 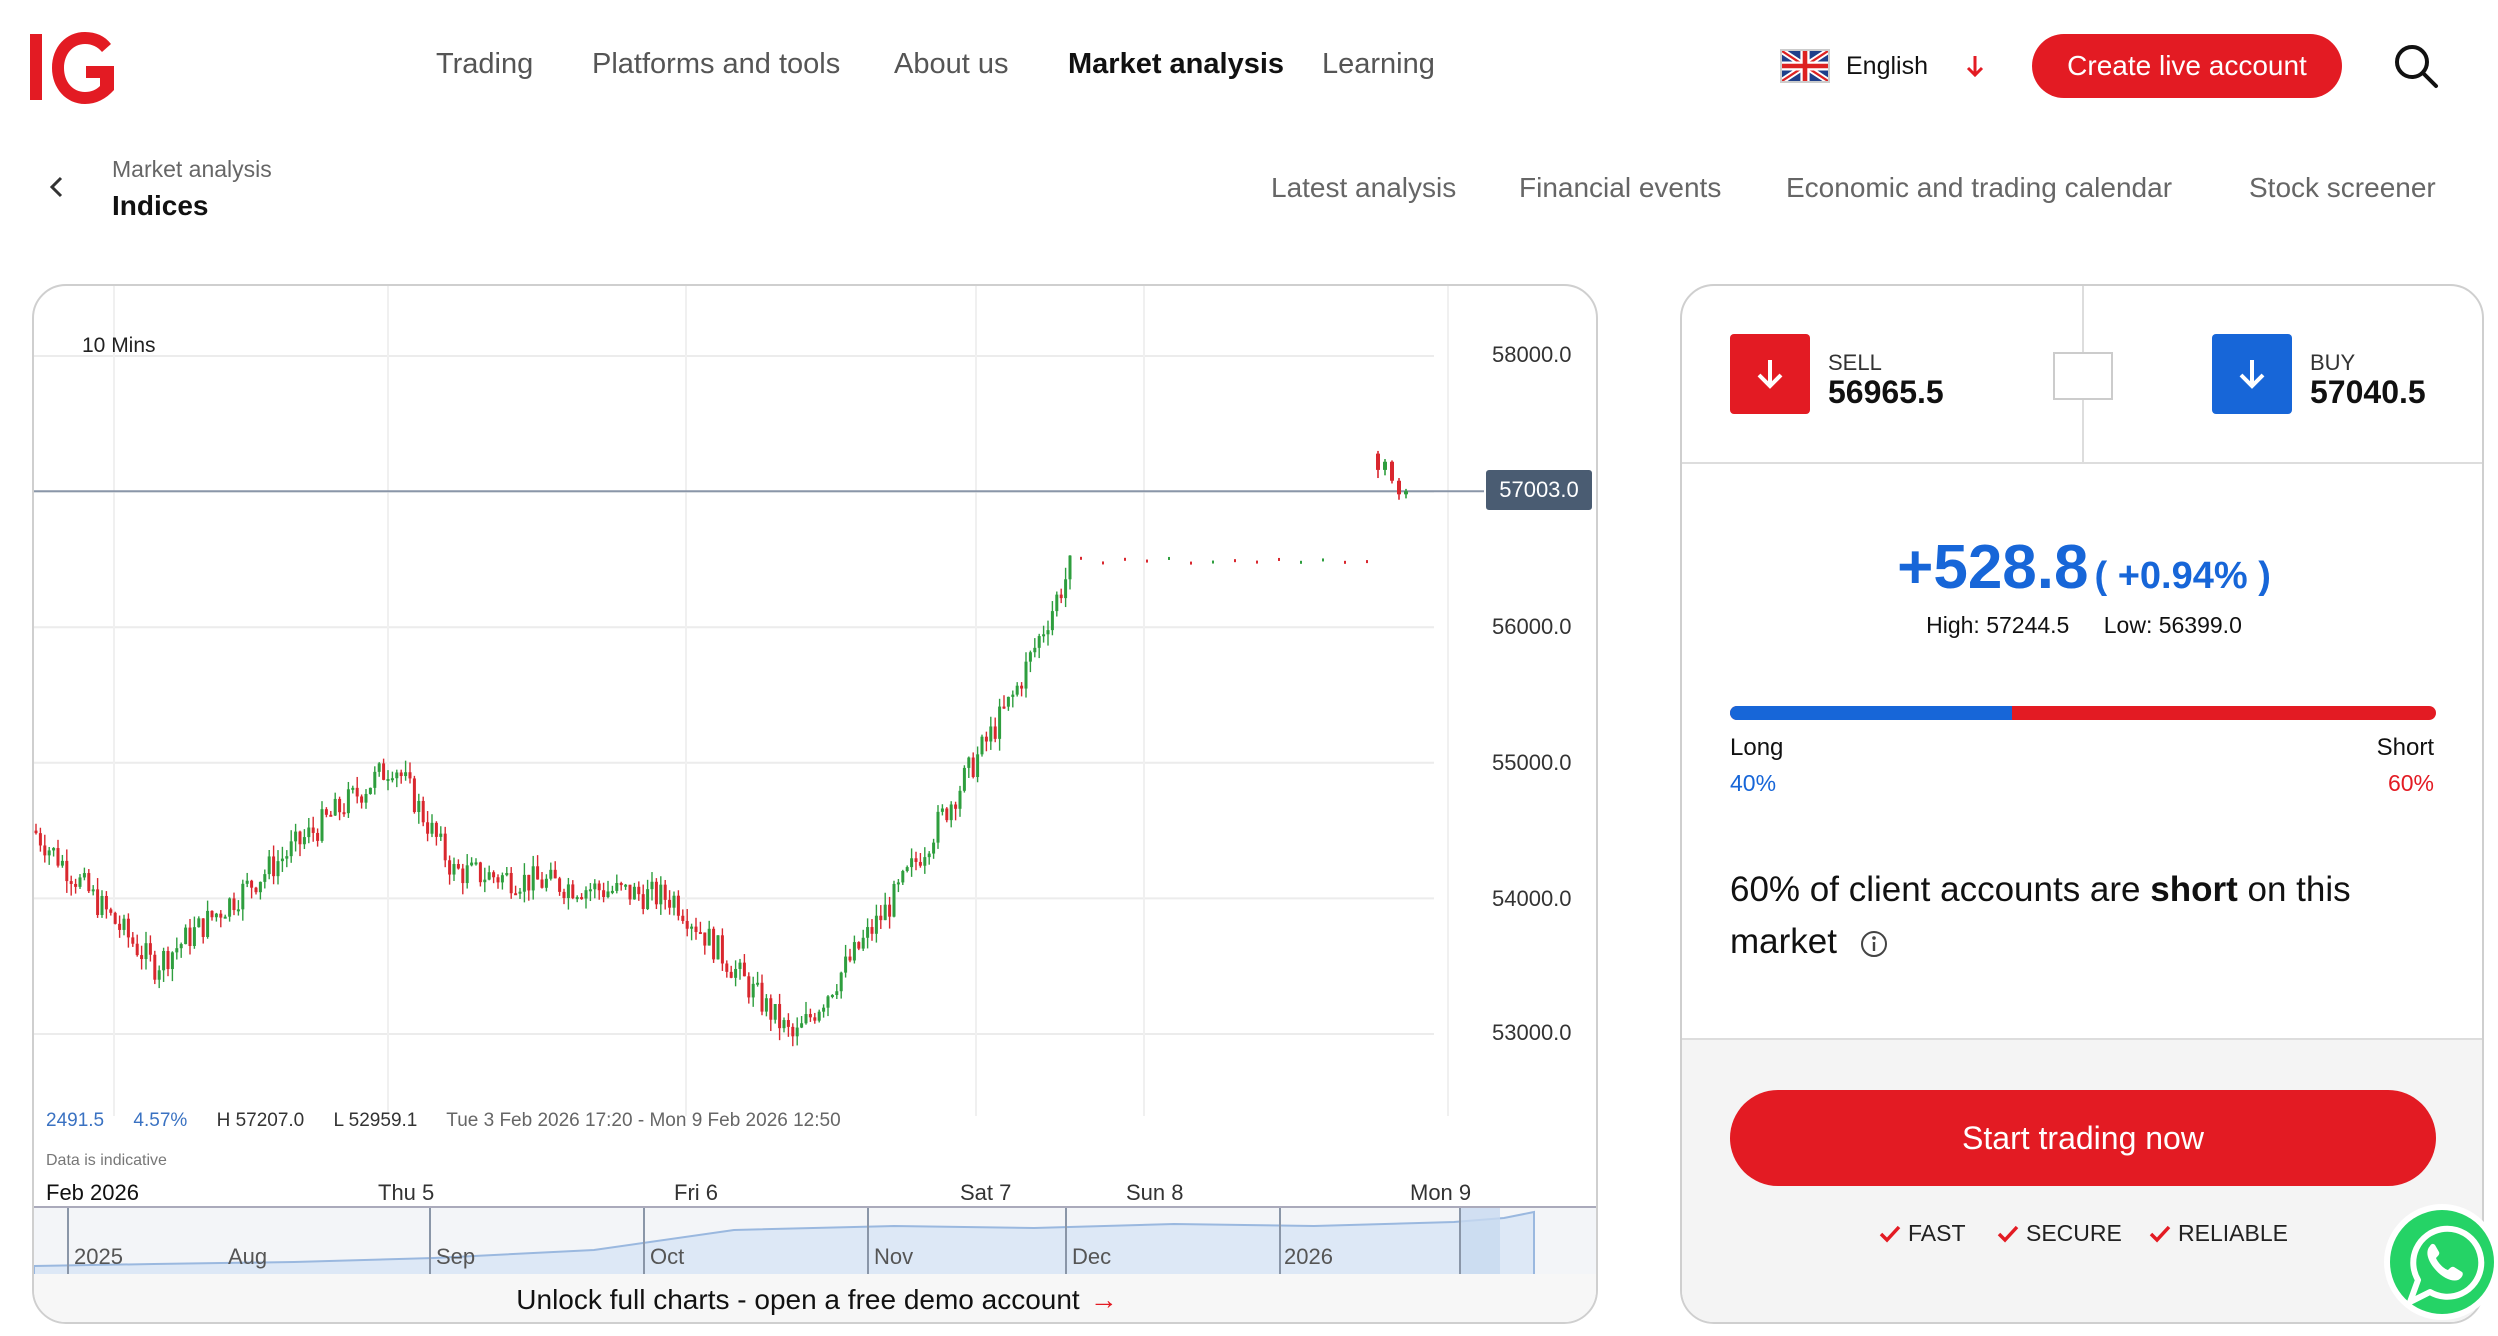 What do you see at coordinates (375, 1120) in the screenshot?
I see `stat-low: L 52959.1` at bounding box center [375, 1120].